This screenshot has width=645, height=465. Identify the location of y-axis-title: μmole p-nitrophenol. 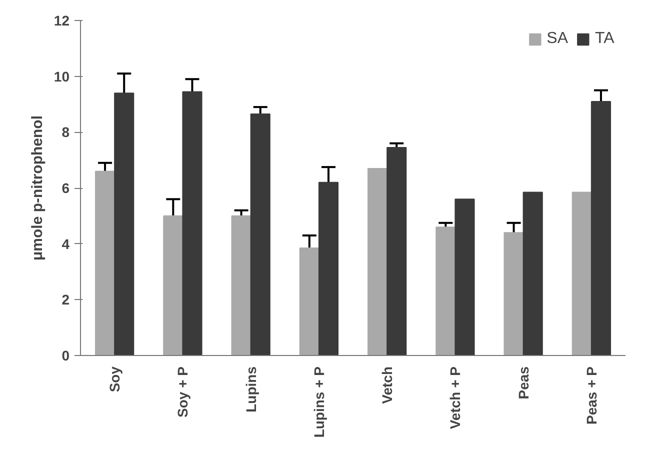
(37, 188).